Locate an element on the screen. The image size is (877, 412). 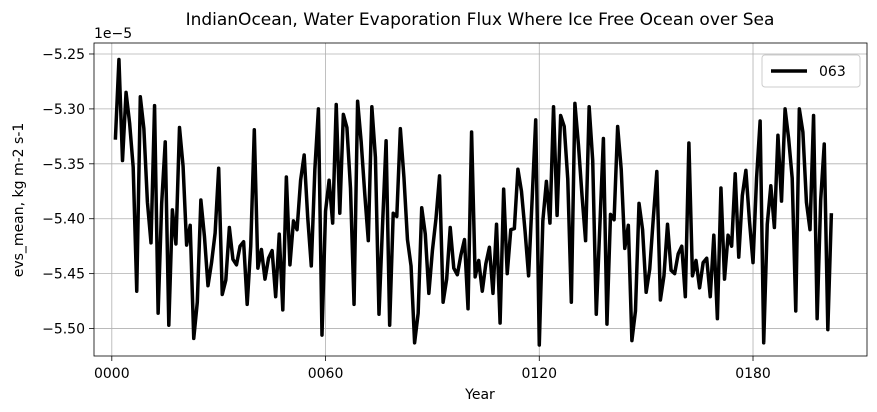
y-tick-label: −5.35 is located at coordinates (63, 165).